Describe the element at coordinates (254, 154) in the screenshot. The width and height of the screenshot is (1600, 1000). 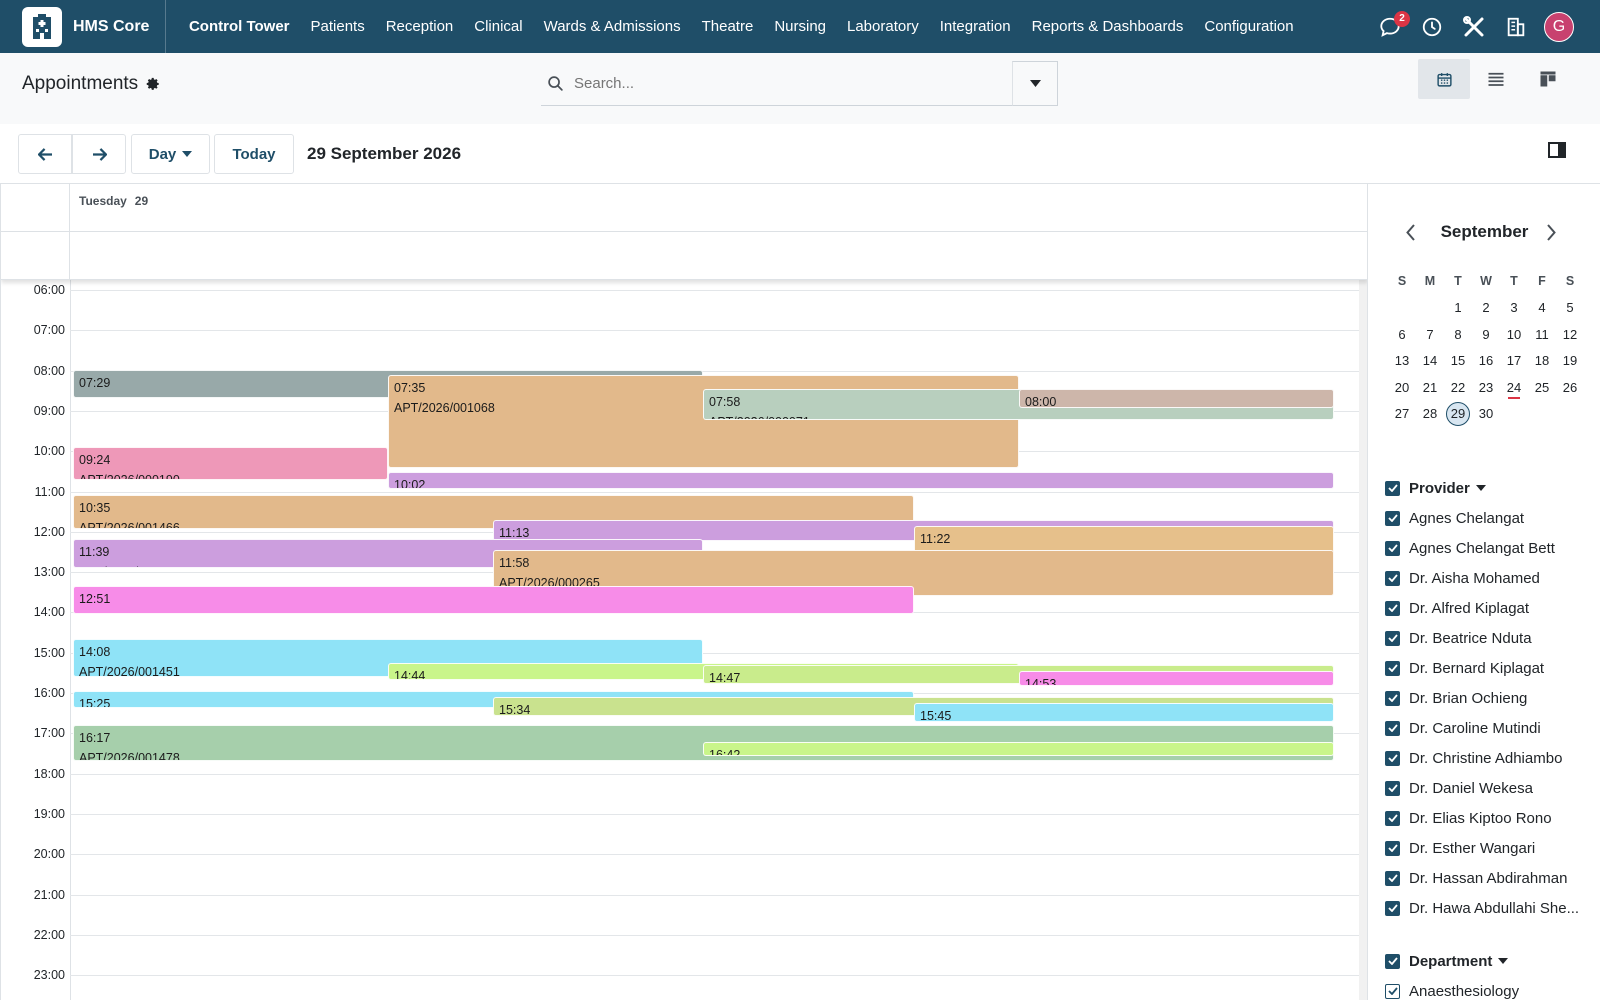
I see `today-button: Today` at that location.